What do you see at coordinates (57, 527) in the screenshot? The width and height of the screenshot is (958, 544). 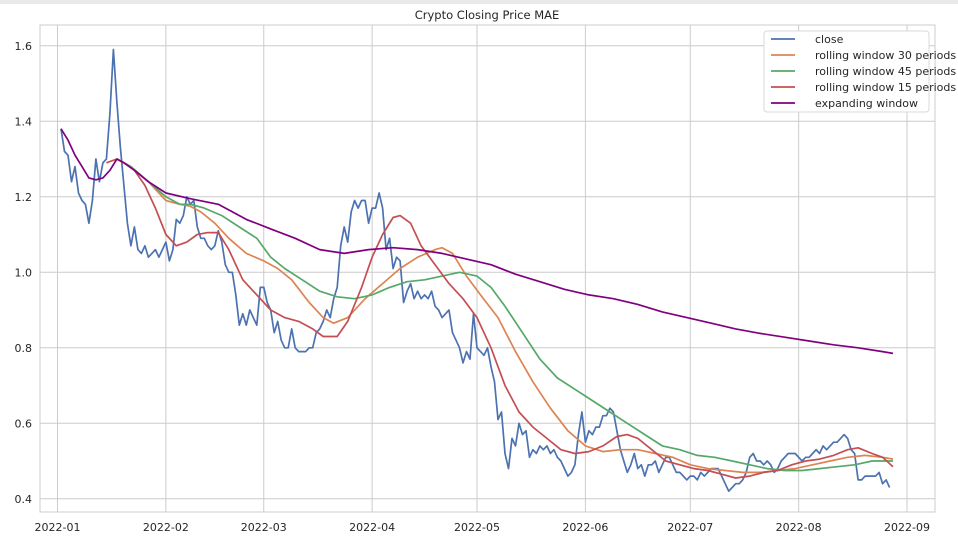 I see `x-tick-label: 2022-01` at bounding box center [57, 527].